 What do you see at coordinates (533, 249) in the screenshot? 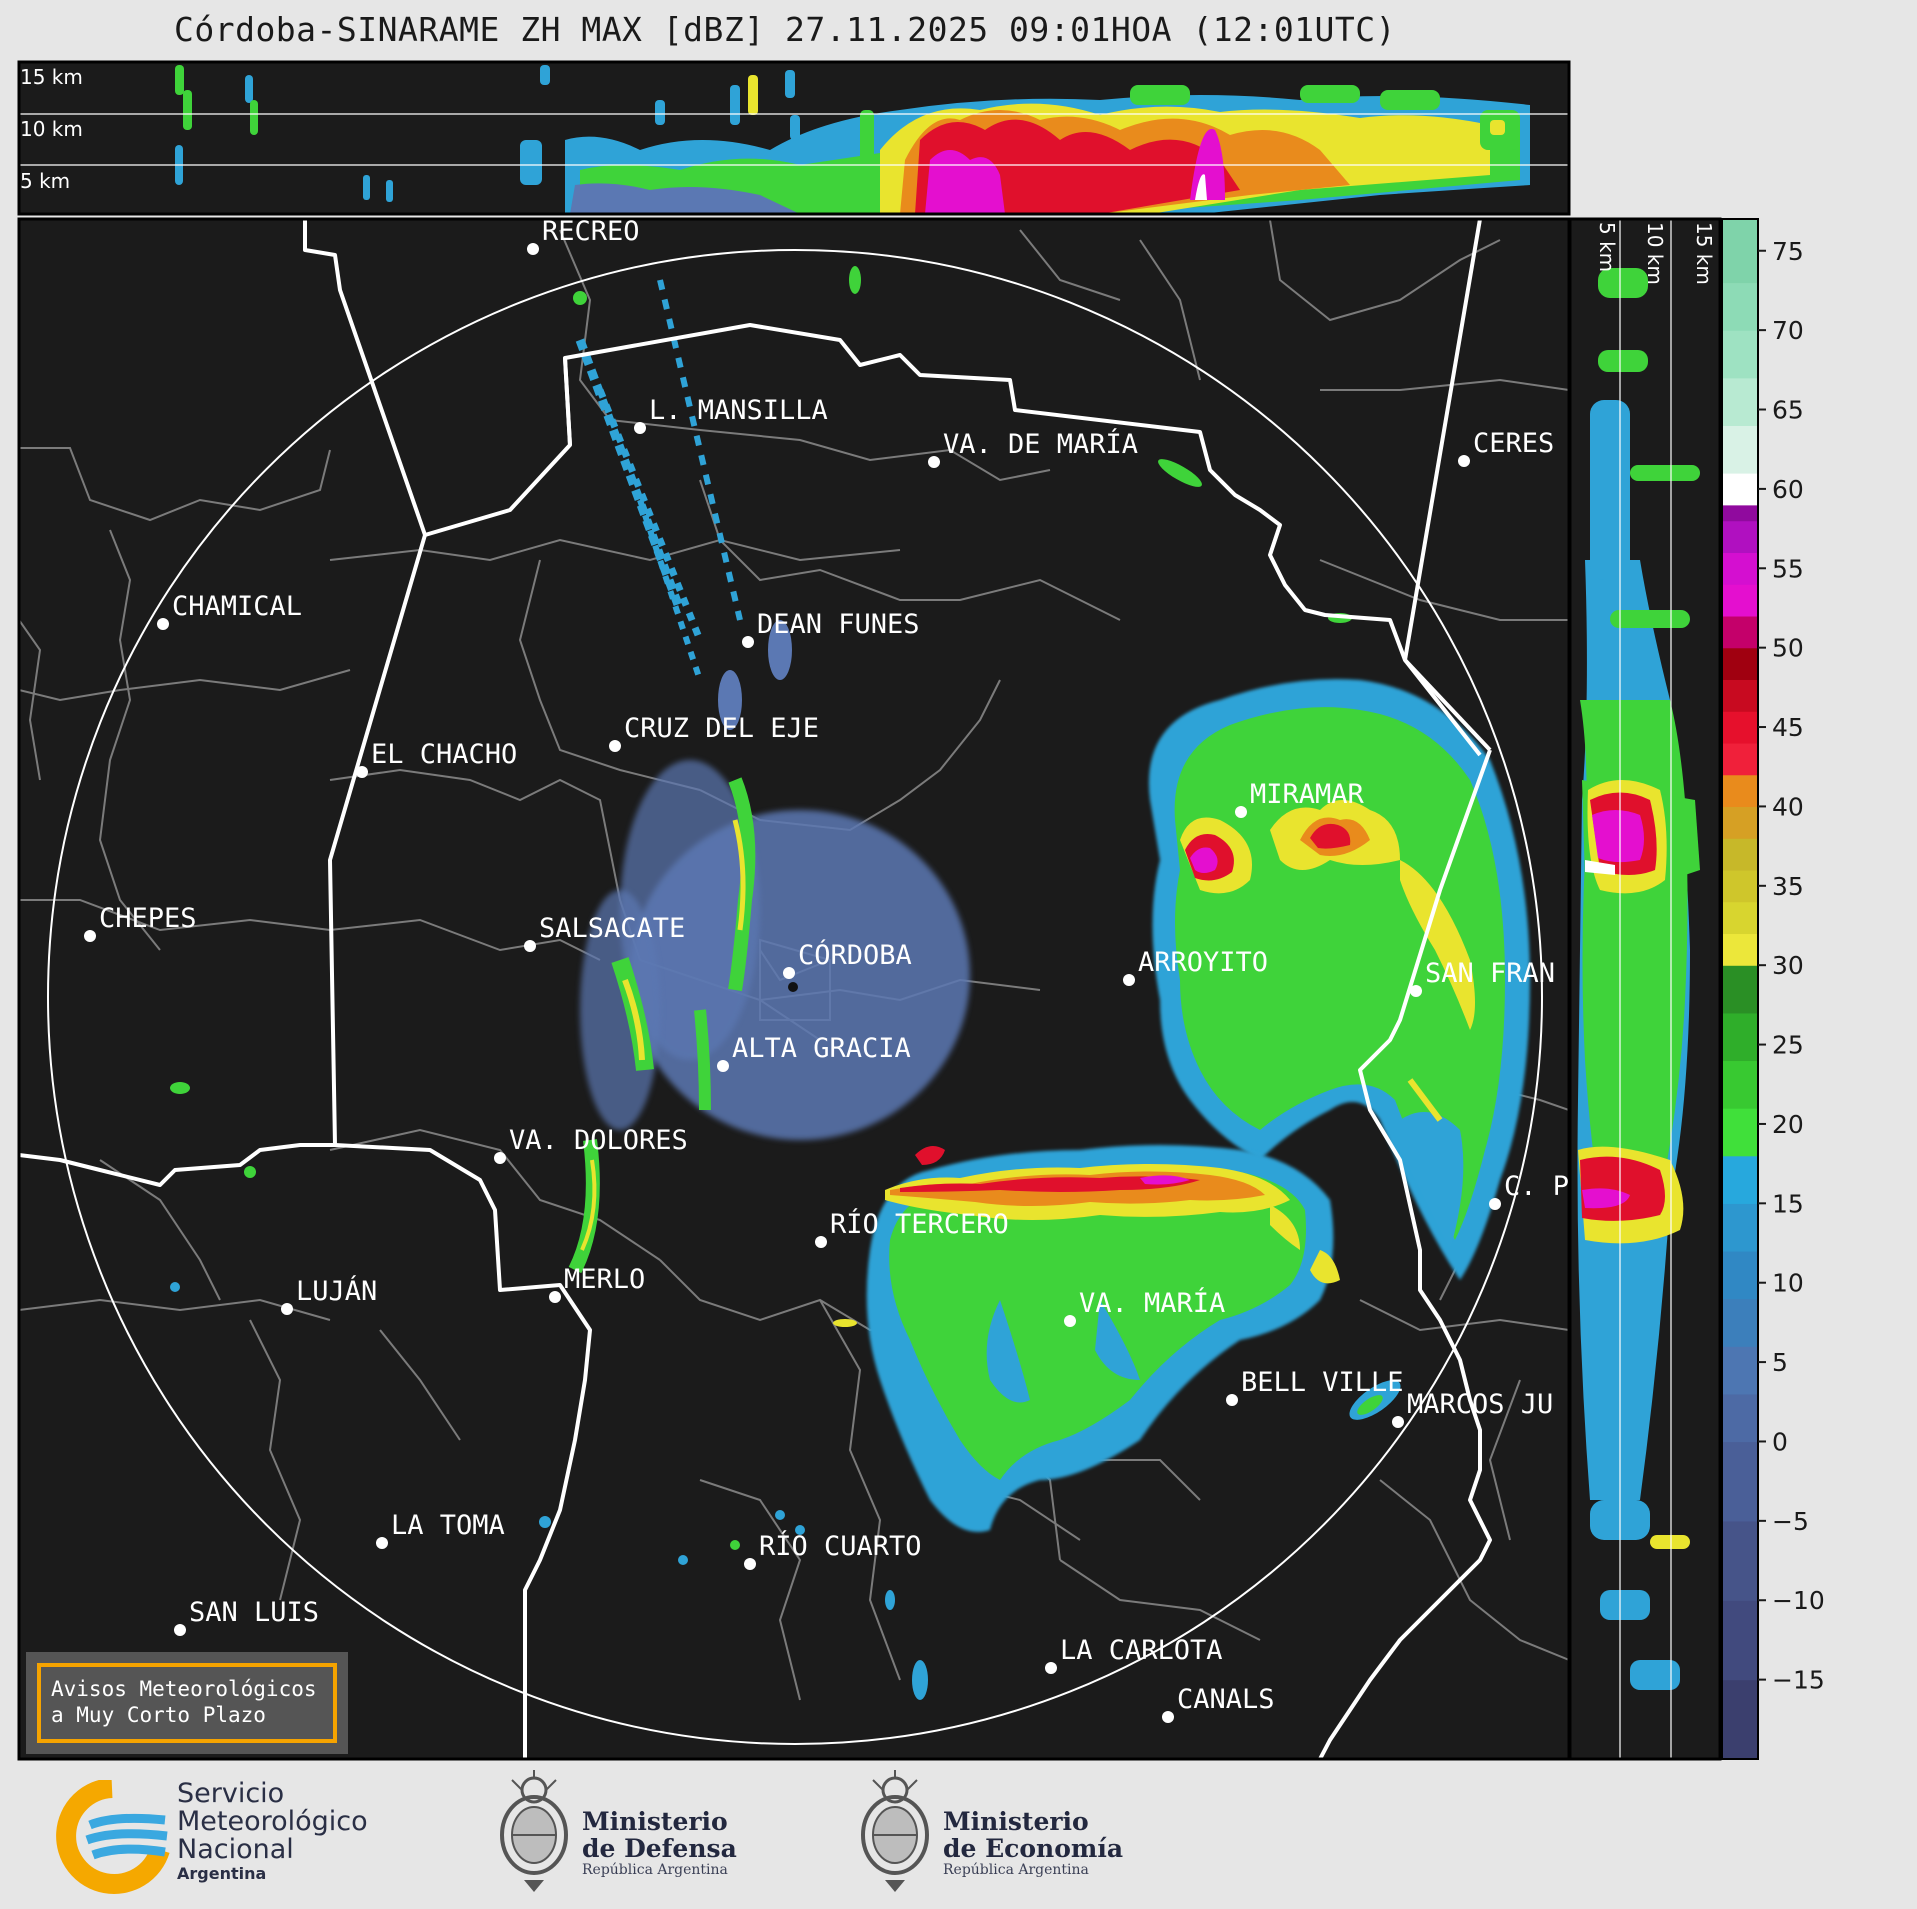
I see `city-marker-recreo` at bounding box center [533, 249].